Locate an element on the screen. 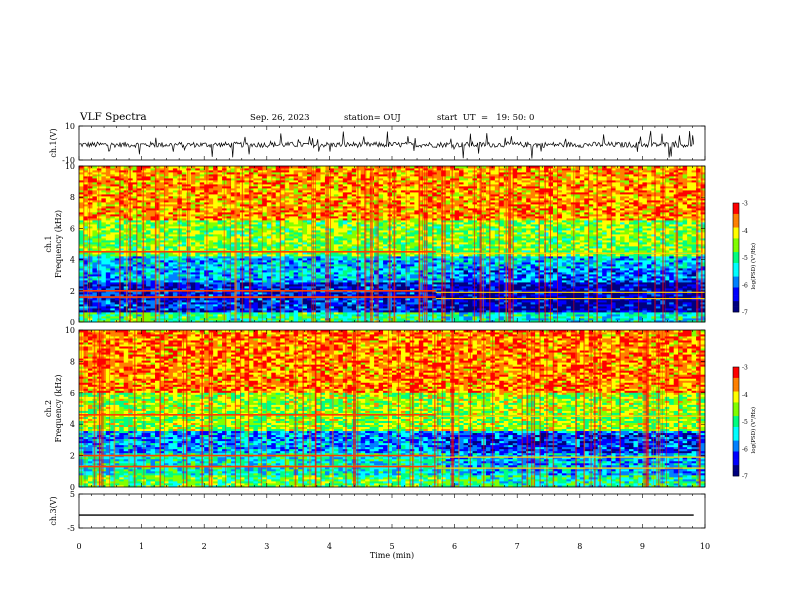 The height and width of the screenshot is (612, 792). ch1-spectrogram-ylabel: Frequency (kHz) is located at coordinates (58, 244).